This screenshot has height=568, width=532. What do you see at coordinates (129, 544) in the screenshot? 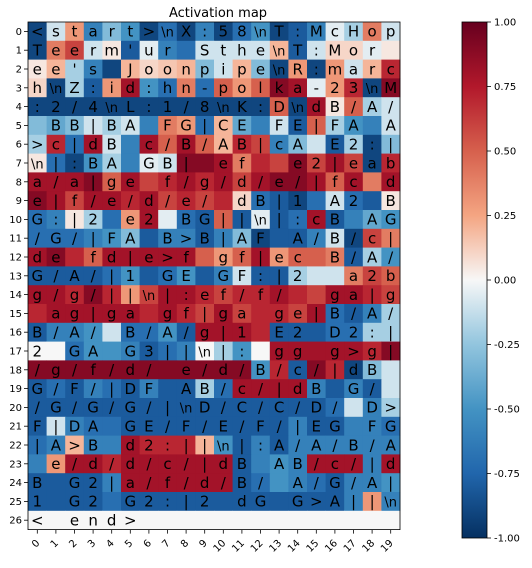
I see `x-tick-label: 5` at bounding box center [129, 544].